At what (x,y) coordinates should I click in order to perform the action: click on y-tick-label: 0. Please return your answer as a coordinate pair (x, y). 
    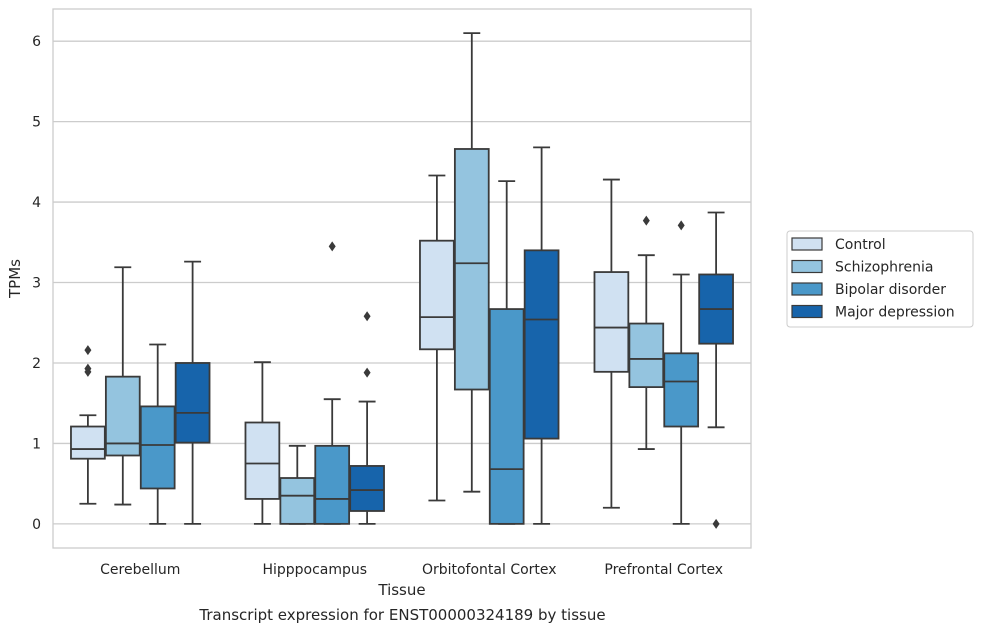
    Looking at the image, I should click on (36, 525).